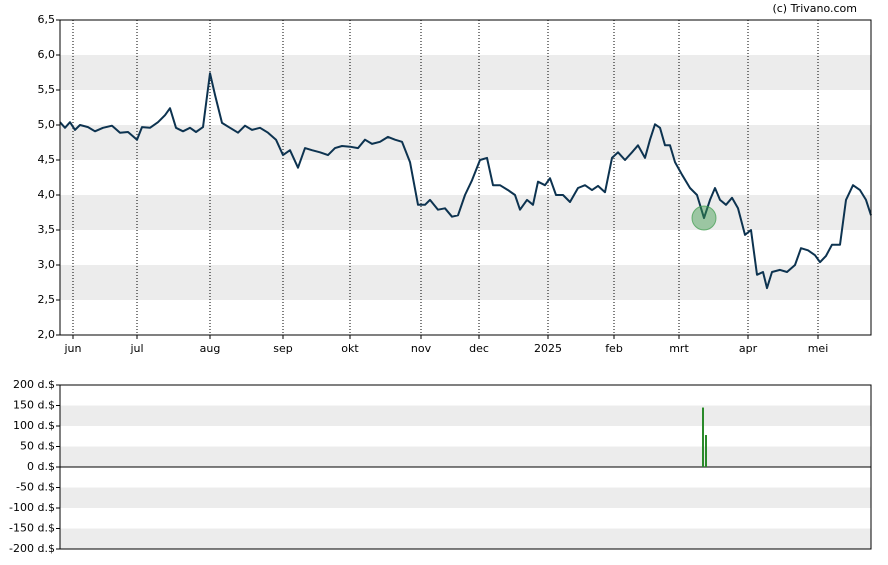 The width and height of the screenshot is (888, 565). I want to click on x-tick-label: okt, so click(350, 348).